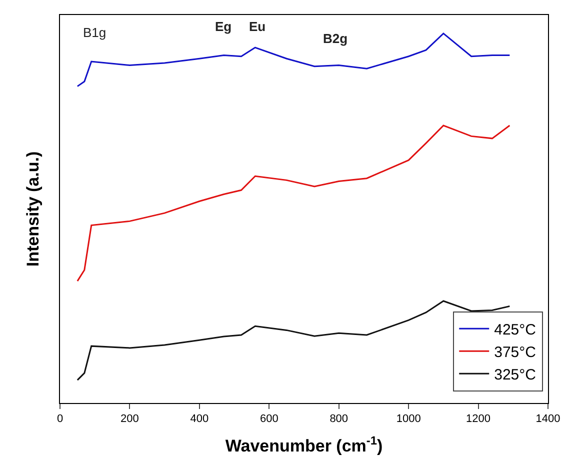  I want to click on x-tick-label: 1000, so click(408, 419).